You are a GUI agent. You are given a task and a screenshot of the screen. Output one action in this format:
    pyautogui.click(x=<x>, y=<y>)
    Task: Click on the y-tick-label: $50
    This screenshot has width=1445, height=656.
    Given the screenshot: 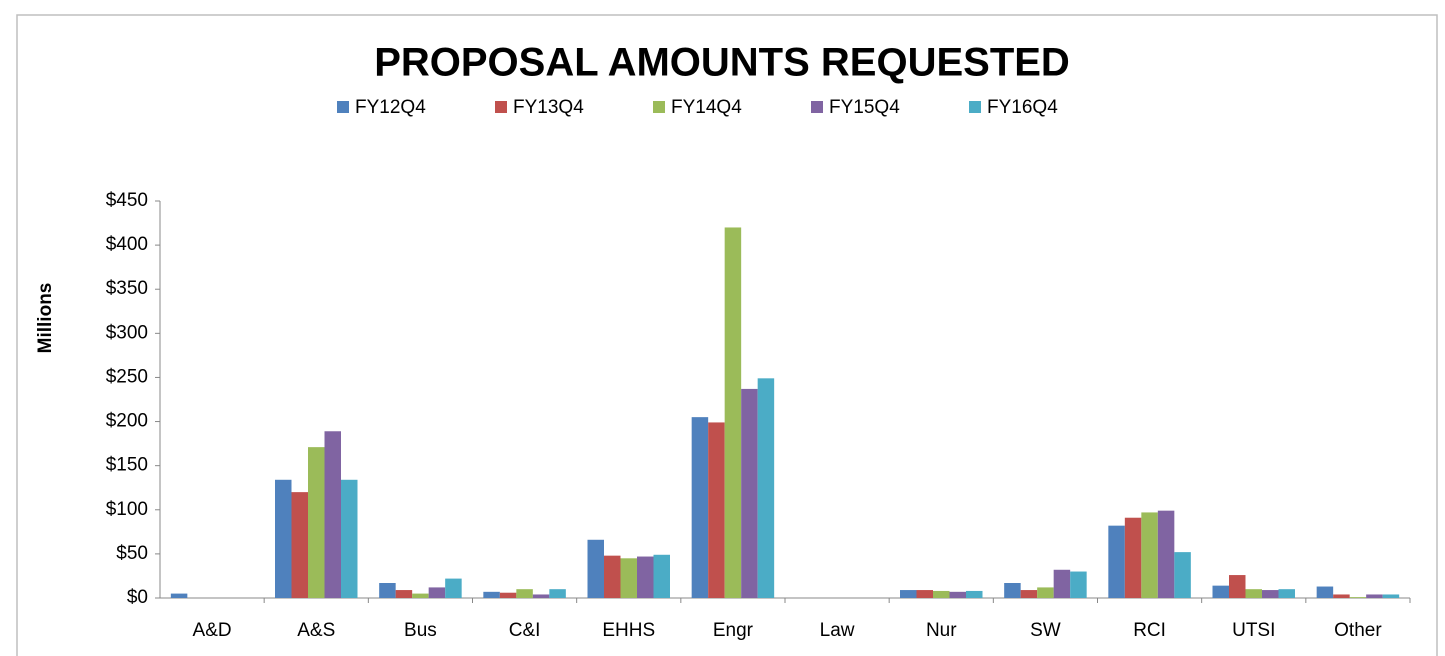 What is the action you would take?
    pyautogui.click(x=132, y=553)
    